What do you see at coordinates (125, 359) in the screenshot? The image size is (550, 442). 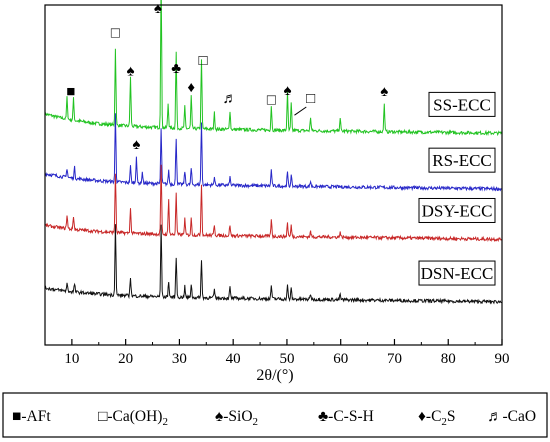 I see `x-tick-label: 20` at bounding box center [125, 359].